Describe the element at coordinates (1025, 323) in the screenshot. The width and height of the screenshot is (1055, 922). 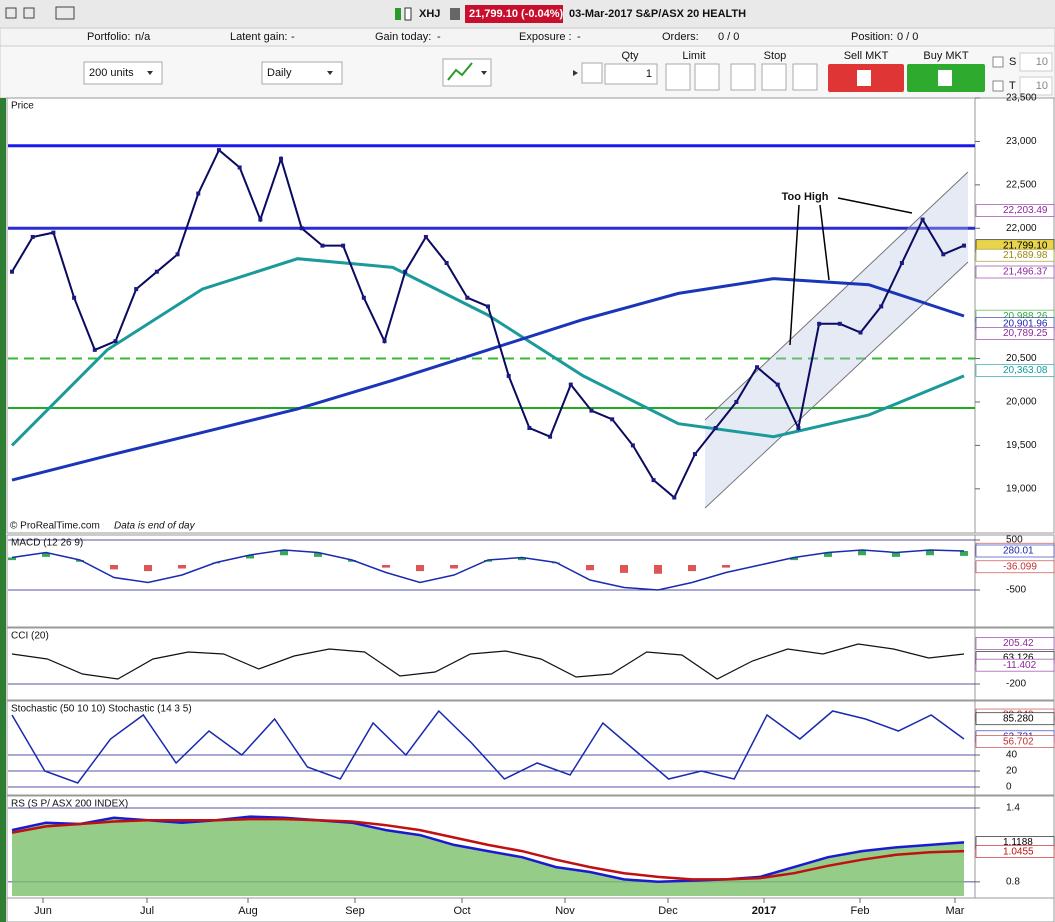
I see `value-label: 20,901.96` at that location.